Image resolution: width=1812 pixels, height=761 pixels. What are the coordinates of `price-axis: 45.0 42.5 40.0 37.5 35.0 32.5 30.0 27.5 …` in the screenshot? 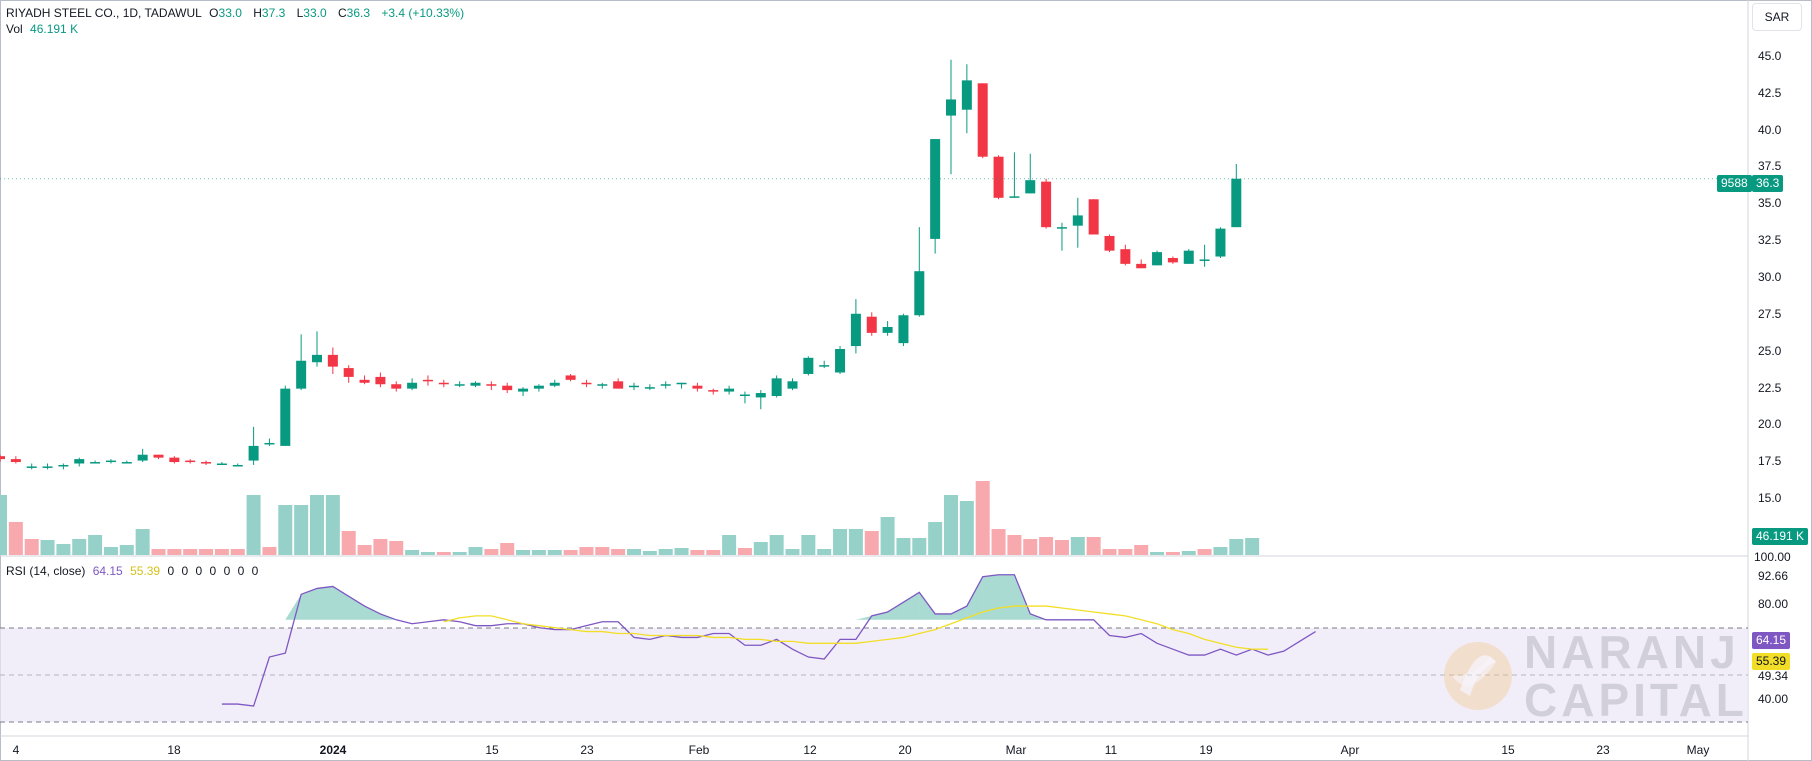 It's located at (1770, 277).